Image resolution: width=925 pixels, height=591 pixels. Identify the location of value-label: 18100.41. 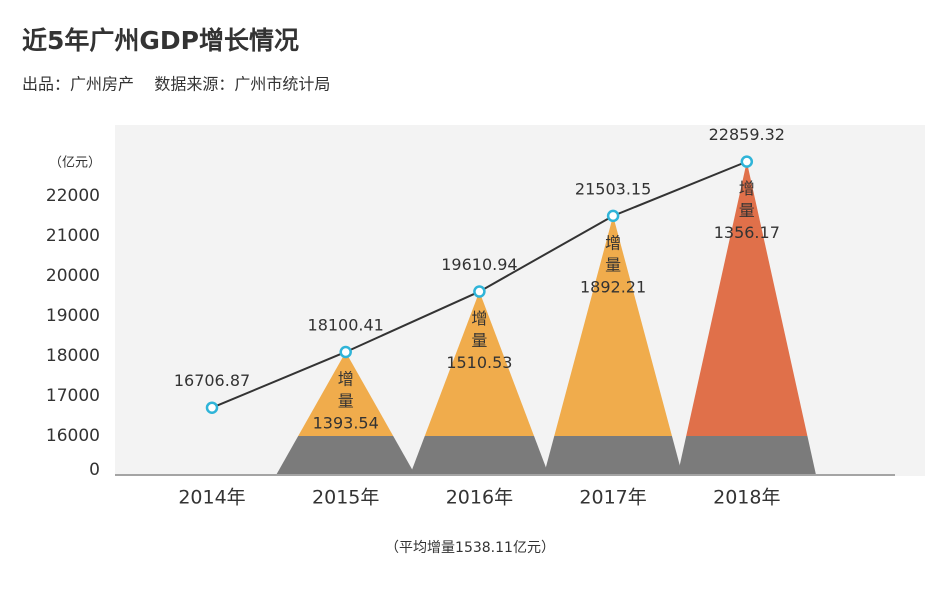
(346, 324).